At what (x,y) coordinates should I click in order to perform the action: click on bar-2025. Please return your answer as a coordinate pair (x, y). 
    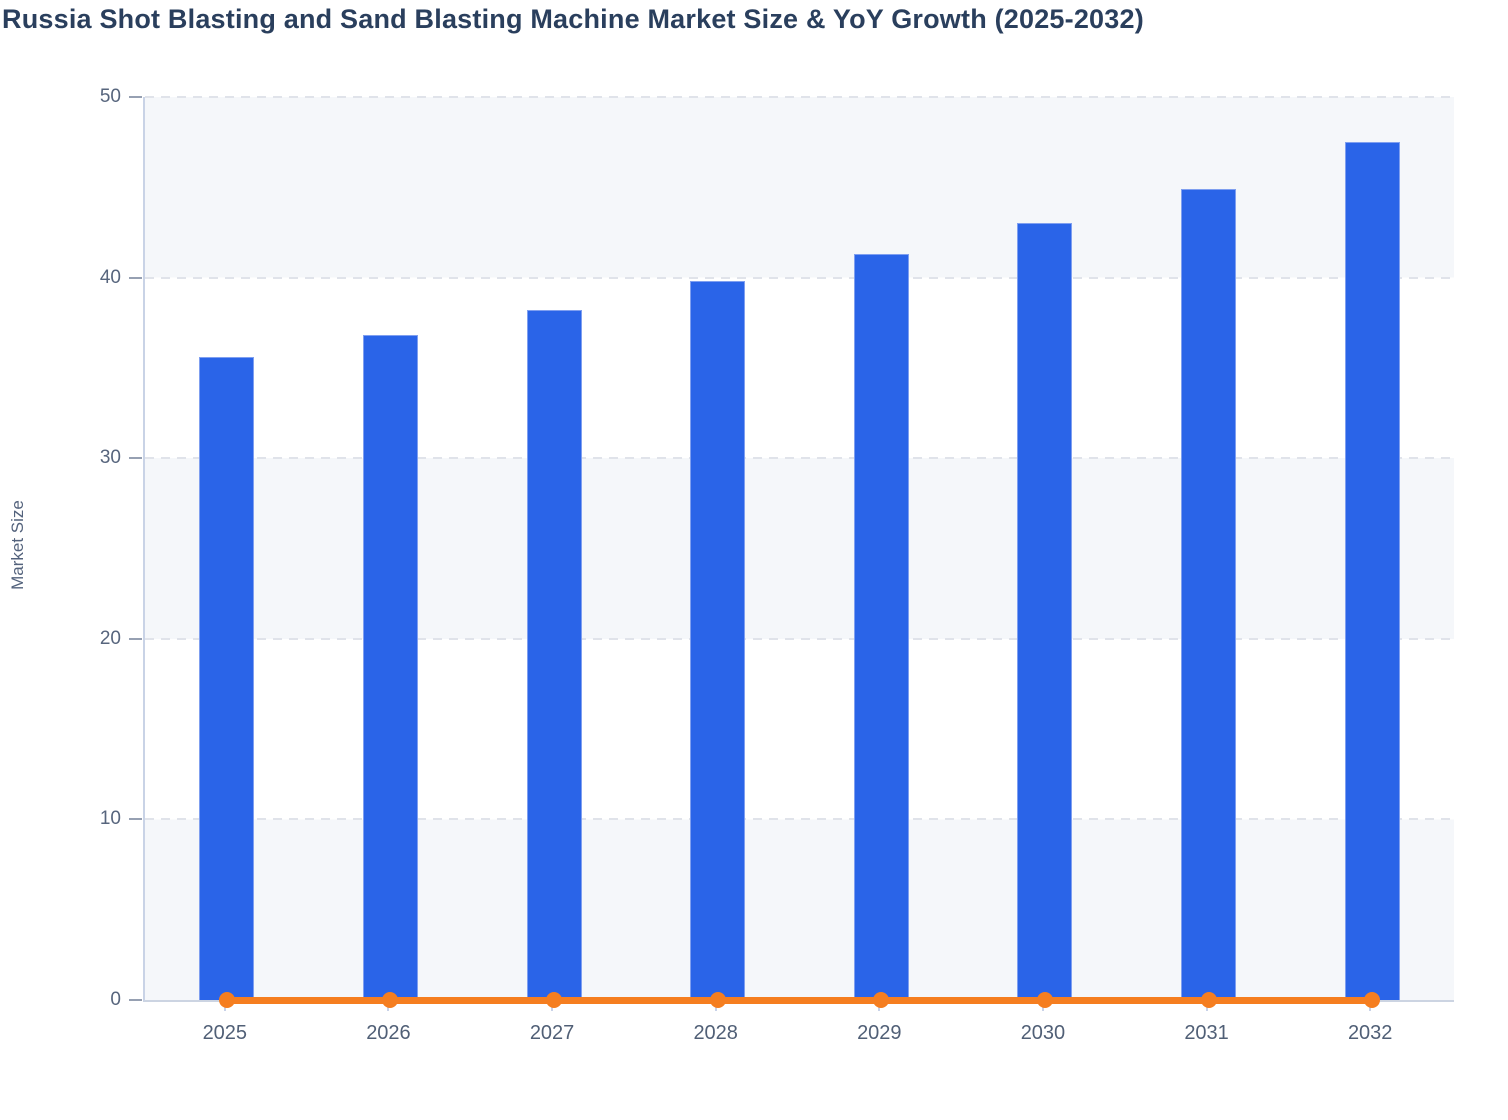
    Looking at the image, I should click on (227, 678).